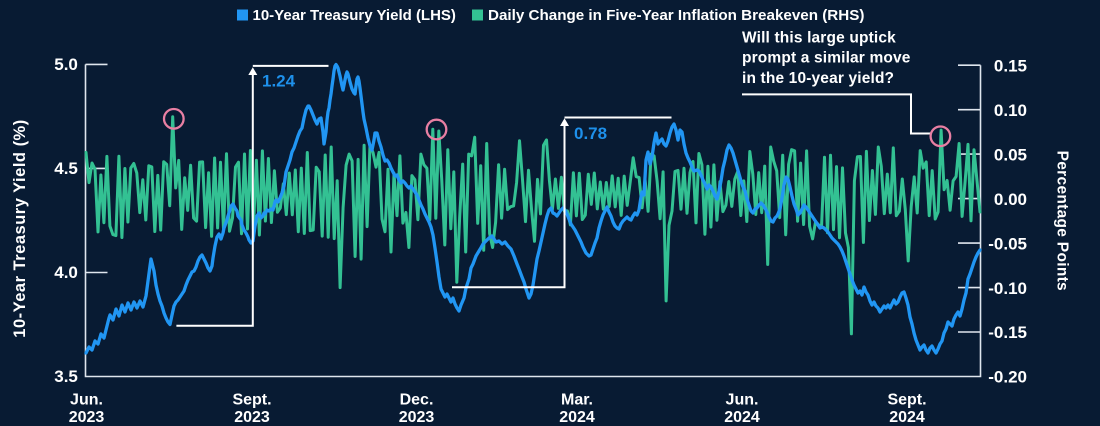 The image size is (1100, 426). I want to click on svg-text: 10-Year Treasury Yield (LHS), so click(354, 15).